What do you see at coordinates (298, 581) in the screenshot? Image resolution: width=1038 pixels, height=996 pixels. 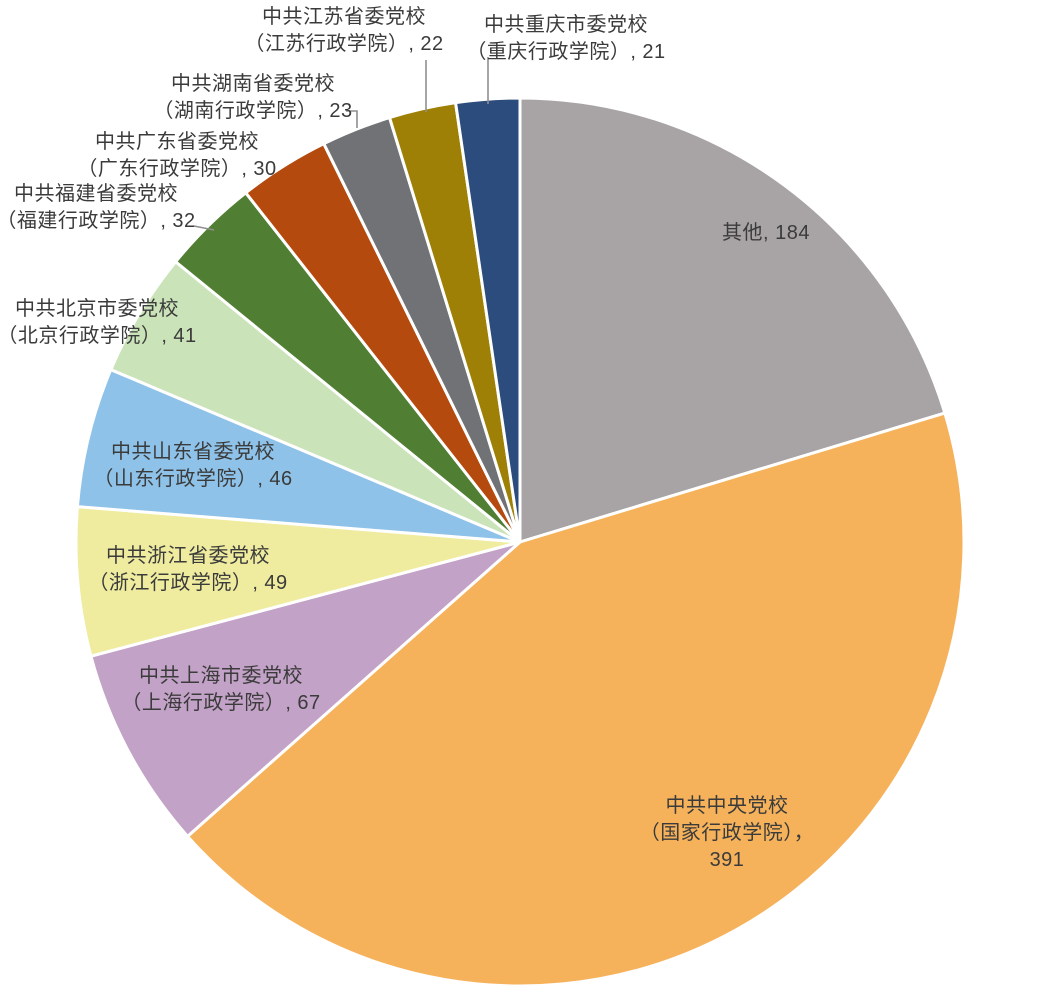 I see `pie-slice-zhejiang` at bounding box center [298, 581].